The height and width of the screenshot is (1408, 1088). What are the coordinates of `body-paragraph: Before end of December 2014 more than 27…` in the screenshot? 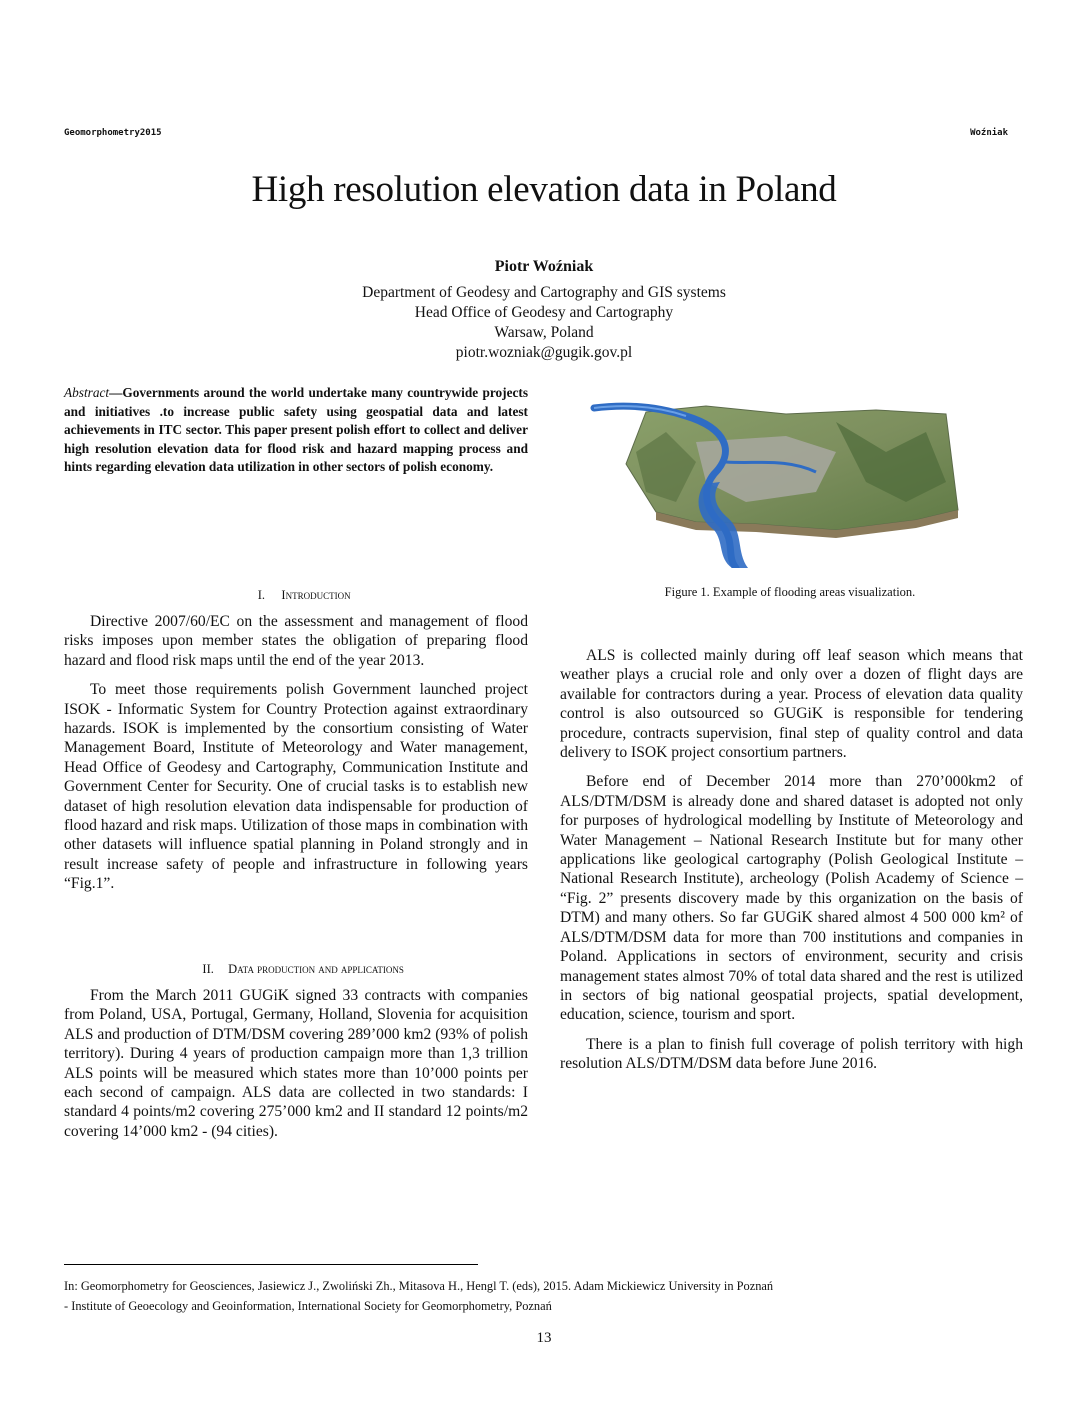 It's located at (791, 898).